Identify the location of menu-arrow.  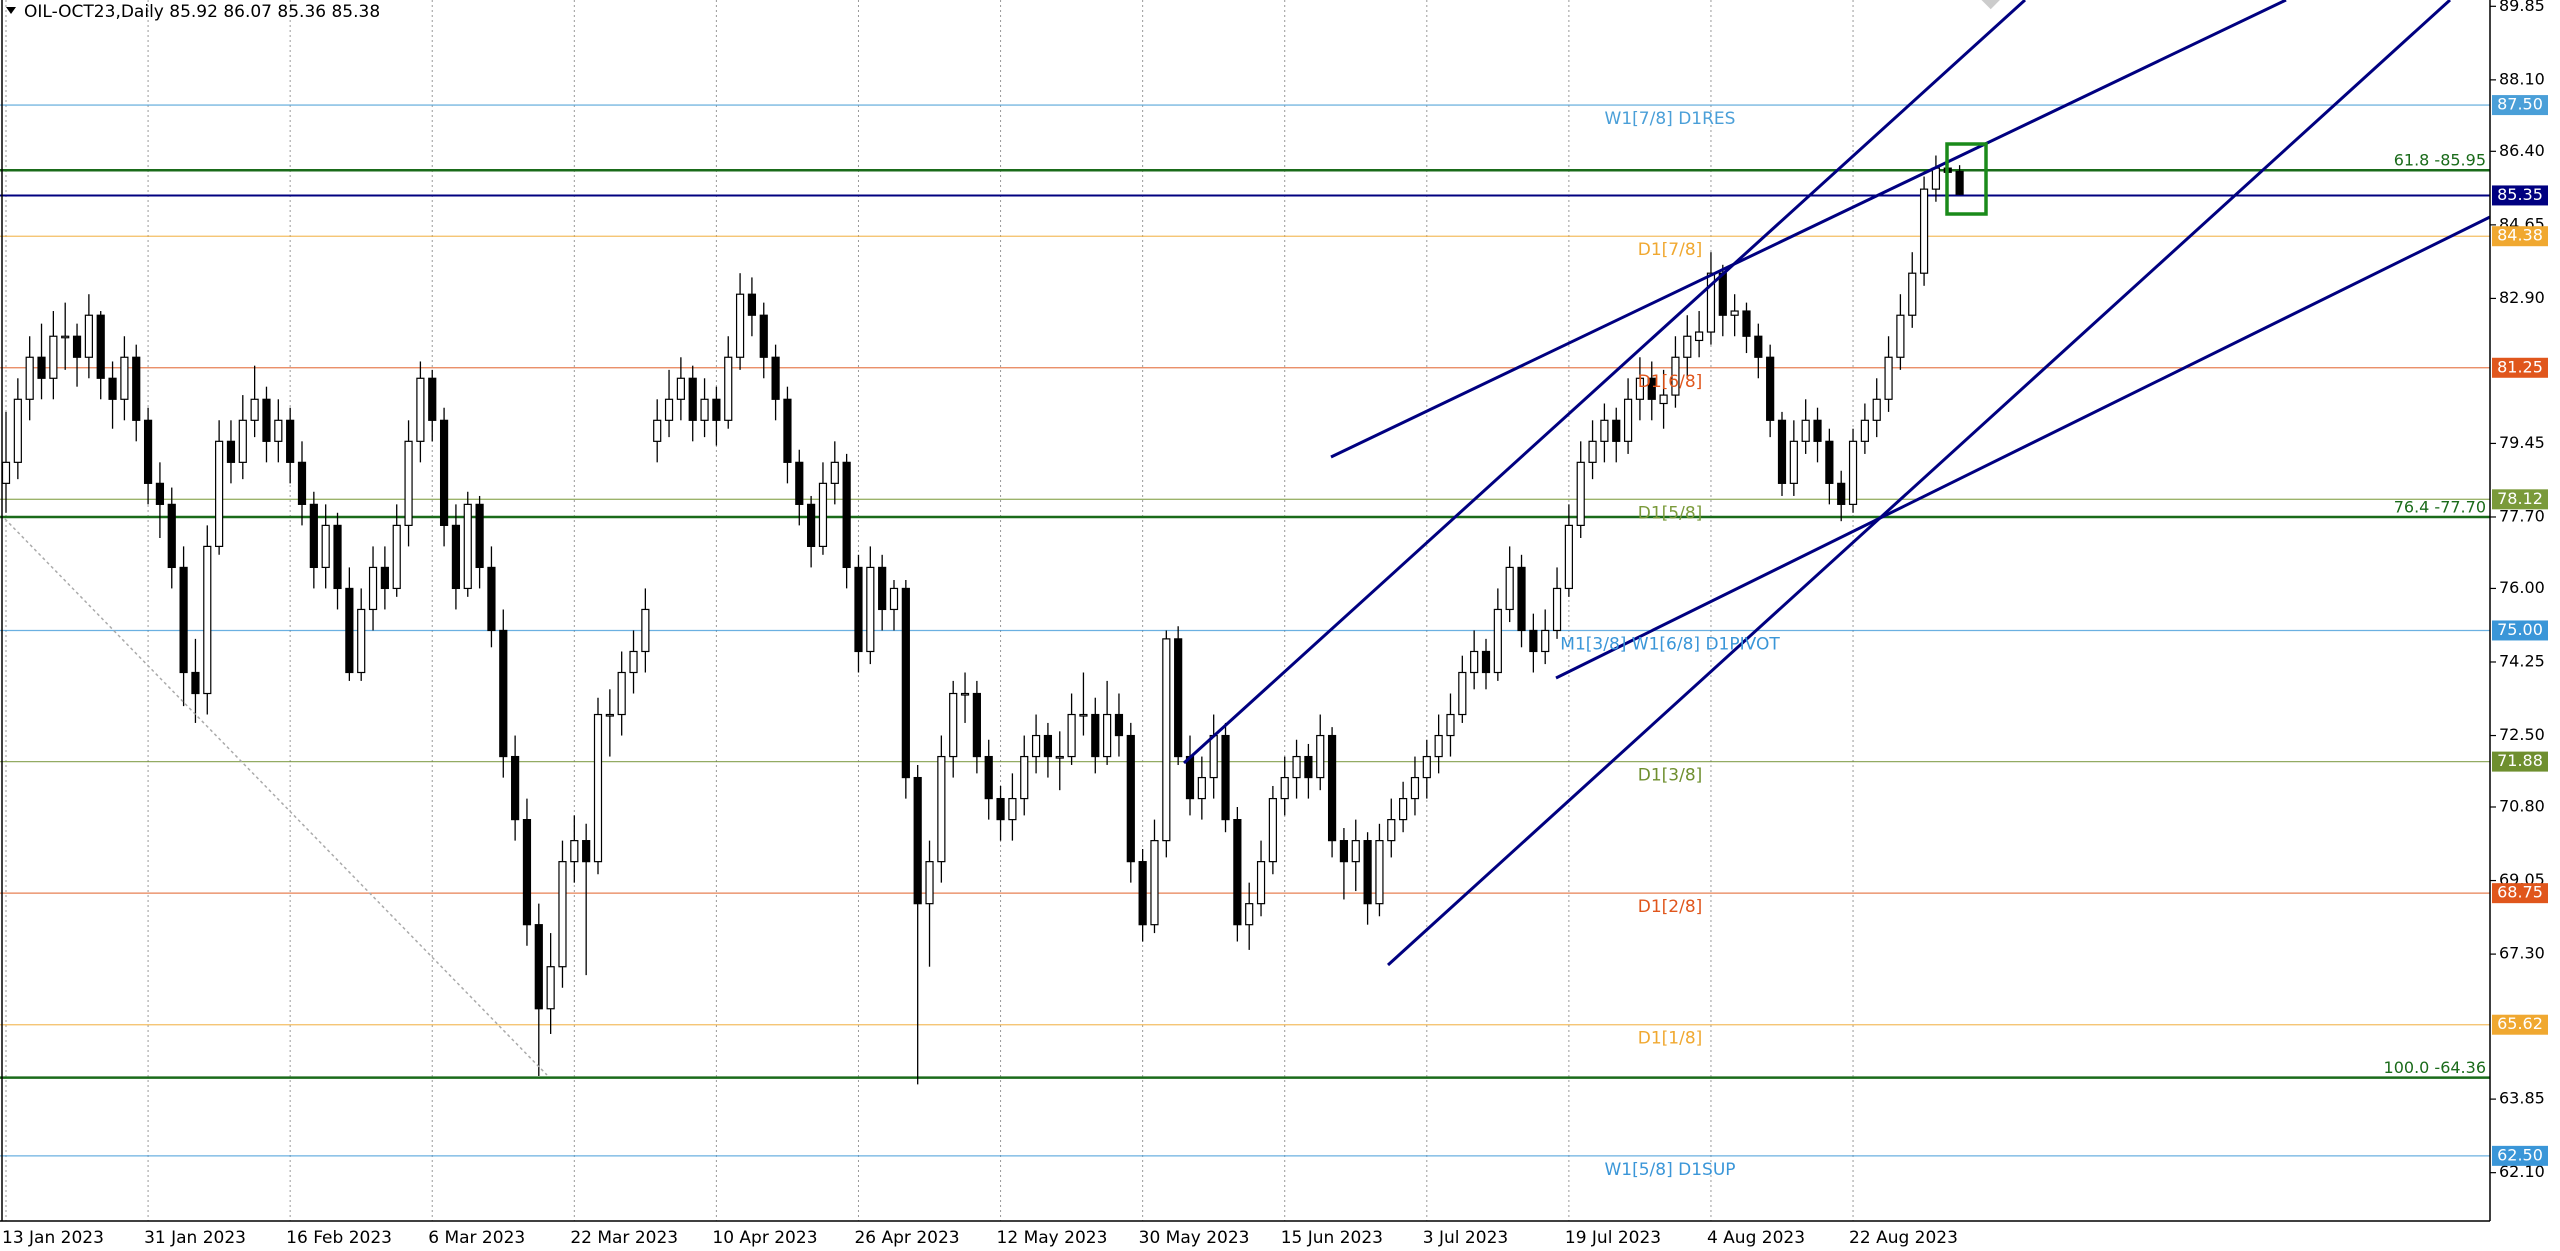
(11, 10).